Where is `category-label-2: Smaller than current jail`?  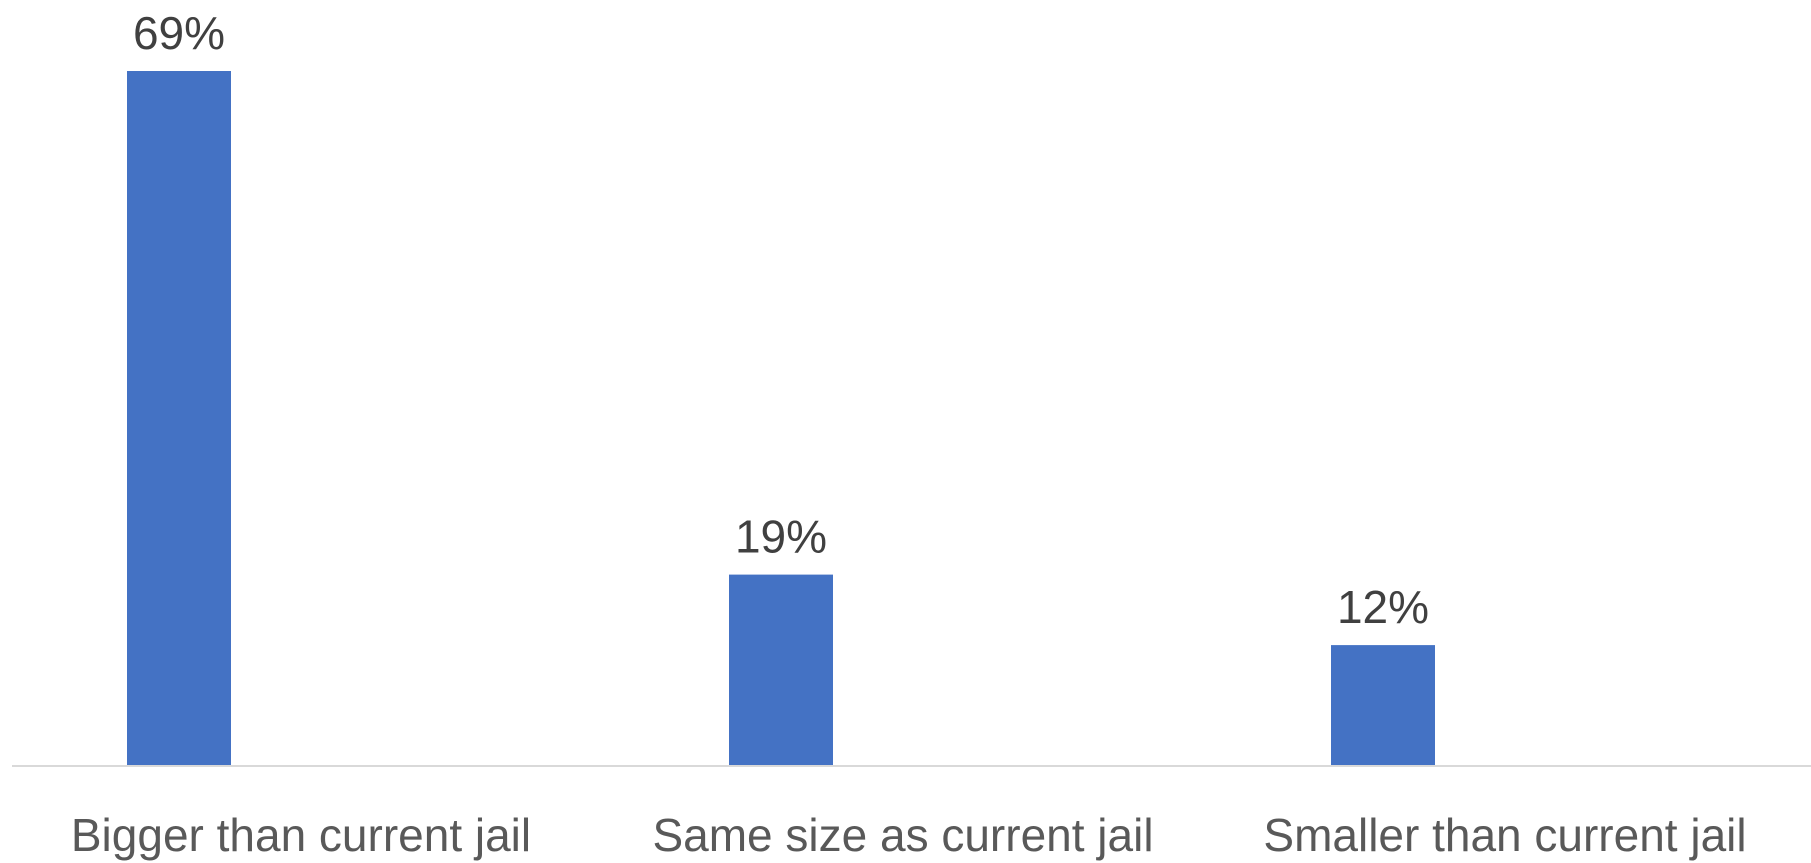 category-label-2: Smaller than current jail is located at coordinates (1504, 835).